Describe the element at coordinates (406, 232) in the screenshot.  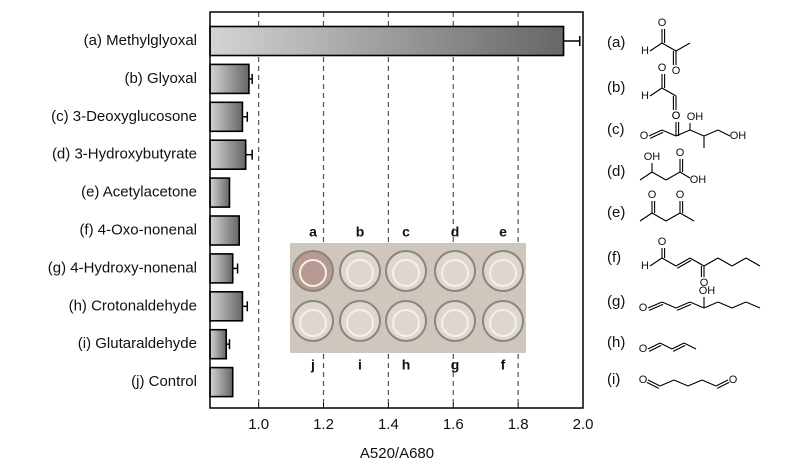
I see `well-label: c` at that location.